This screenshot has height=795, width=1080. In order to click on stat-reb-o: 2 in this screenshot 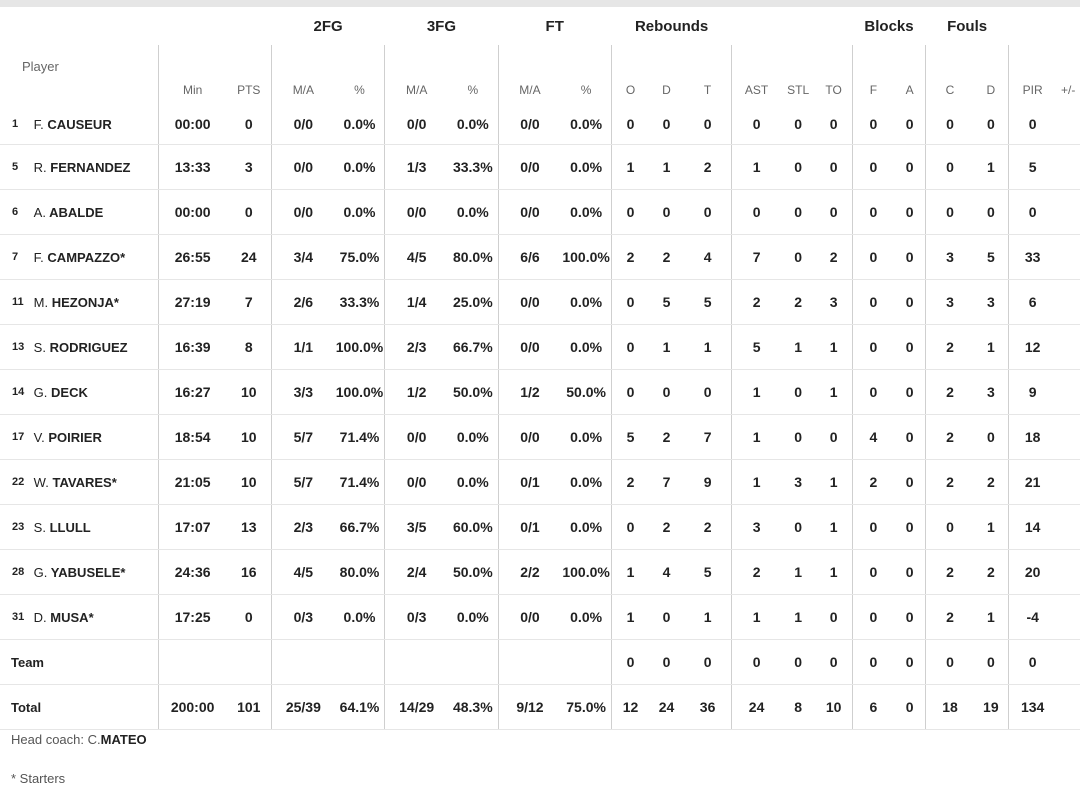, I will do `click(630, 257)`.